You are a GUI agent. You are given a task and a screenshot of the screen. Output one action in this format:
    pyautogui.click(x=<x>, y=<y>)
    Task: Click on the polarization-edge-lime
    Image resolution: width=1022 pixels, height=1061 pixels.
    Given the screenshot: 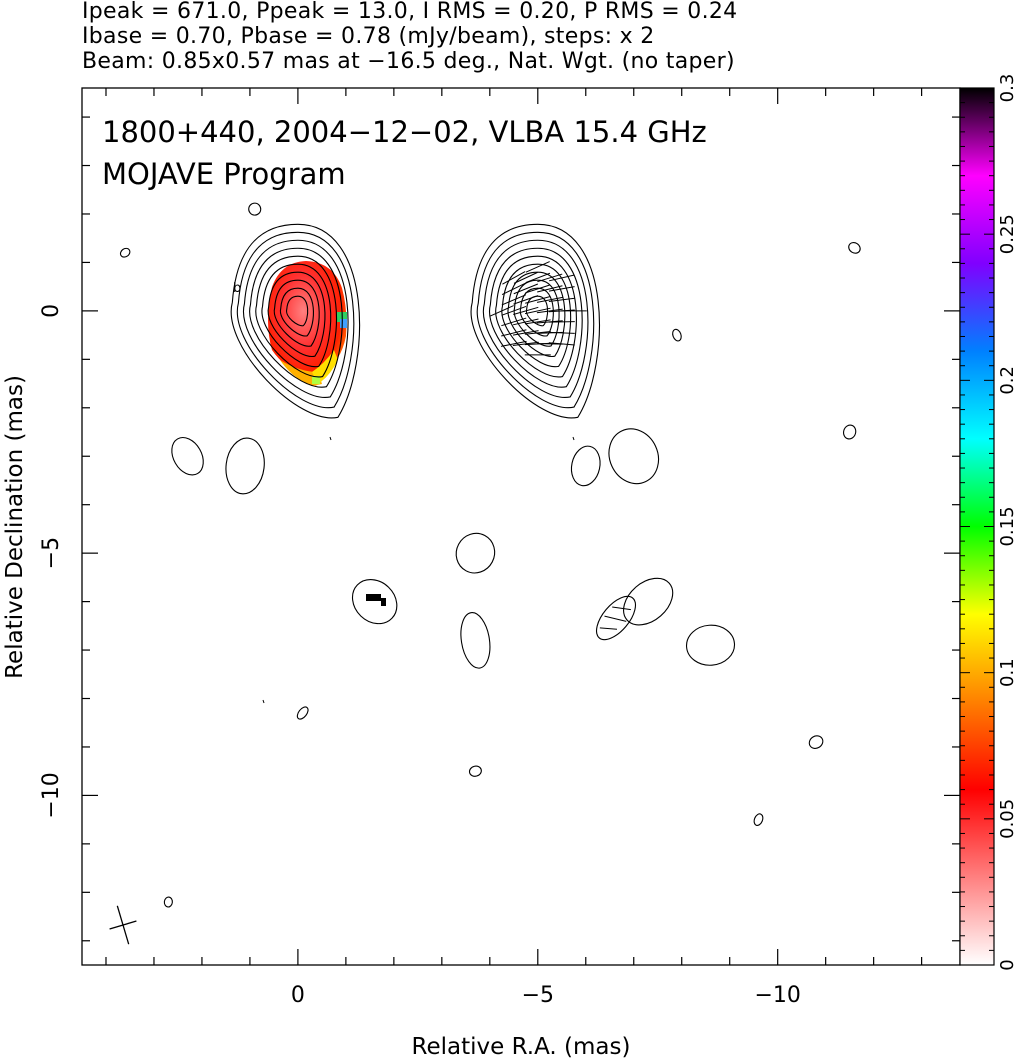 What is the action you would take?
    pyautogui.click(x=316, y=380)
    